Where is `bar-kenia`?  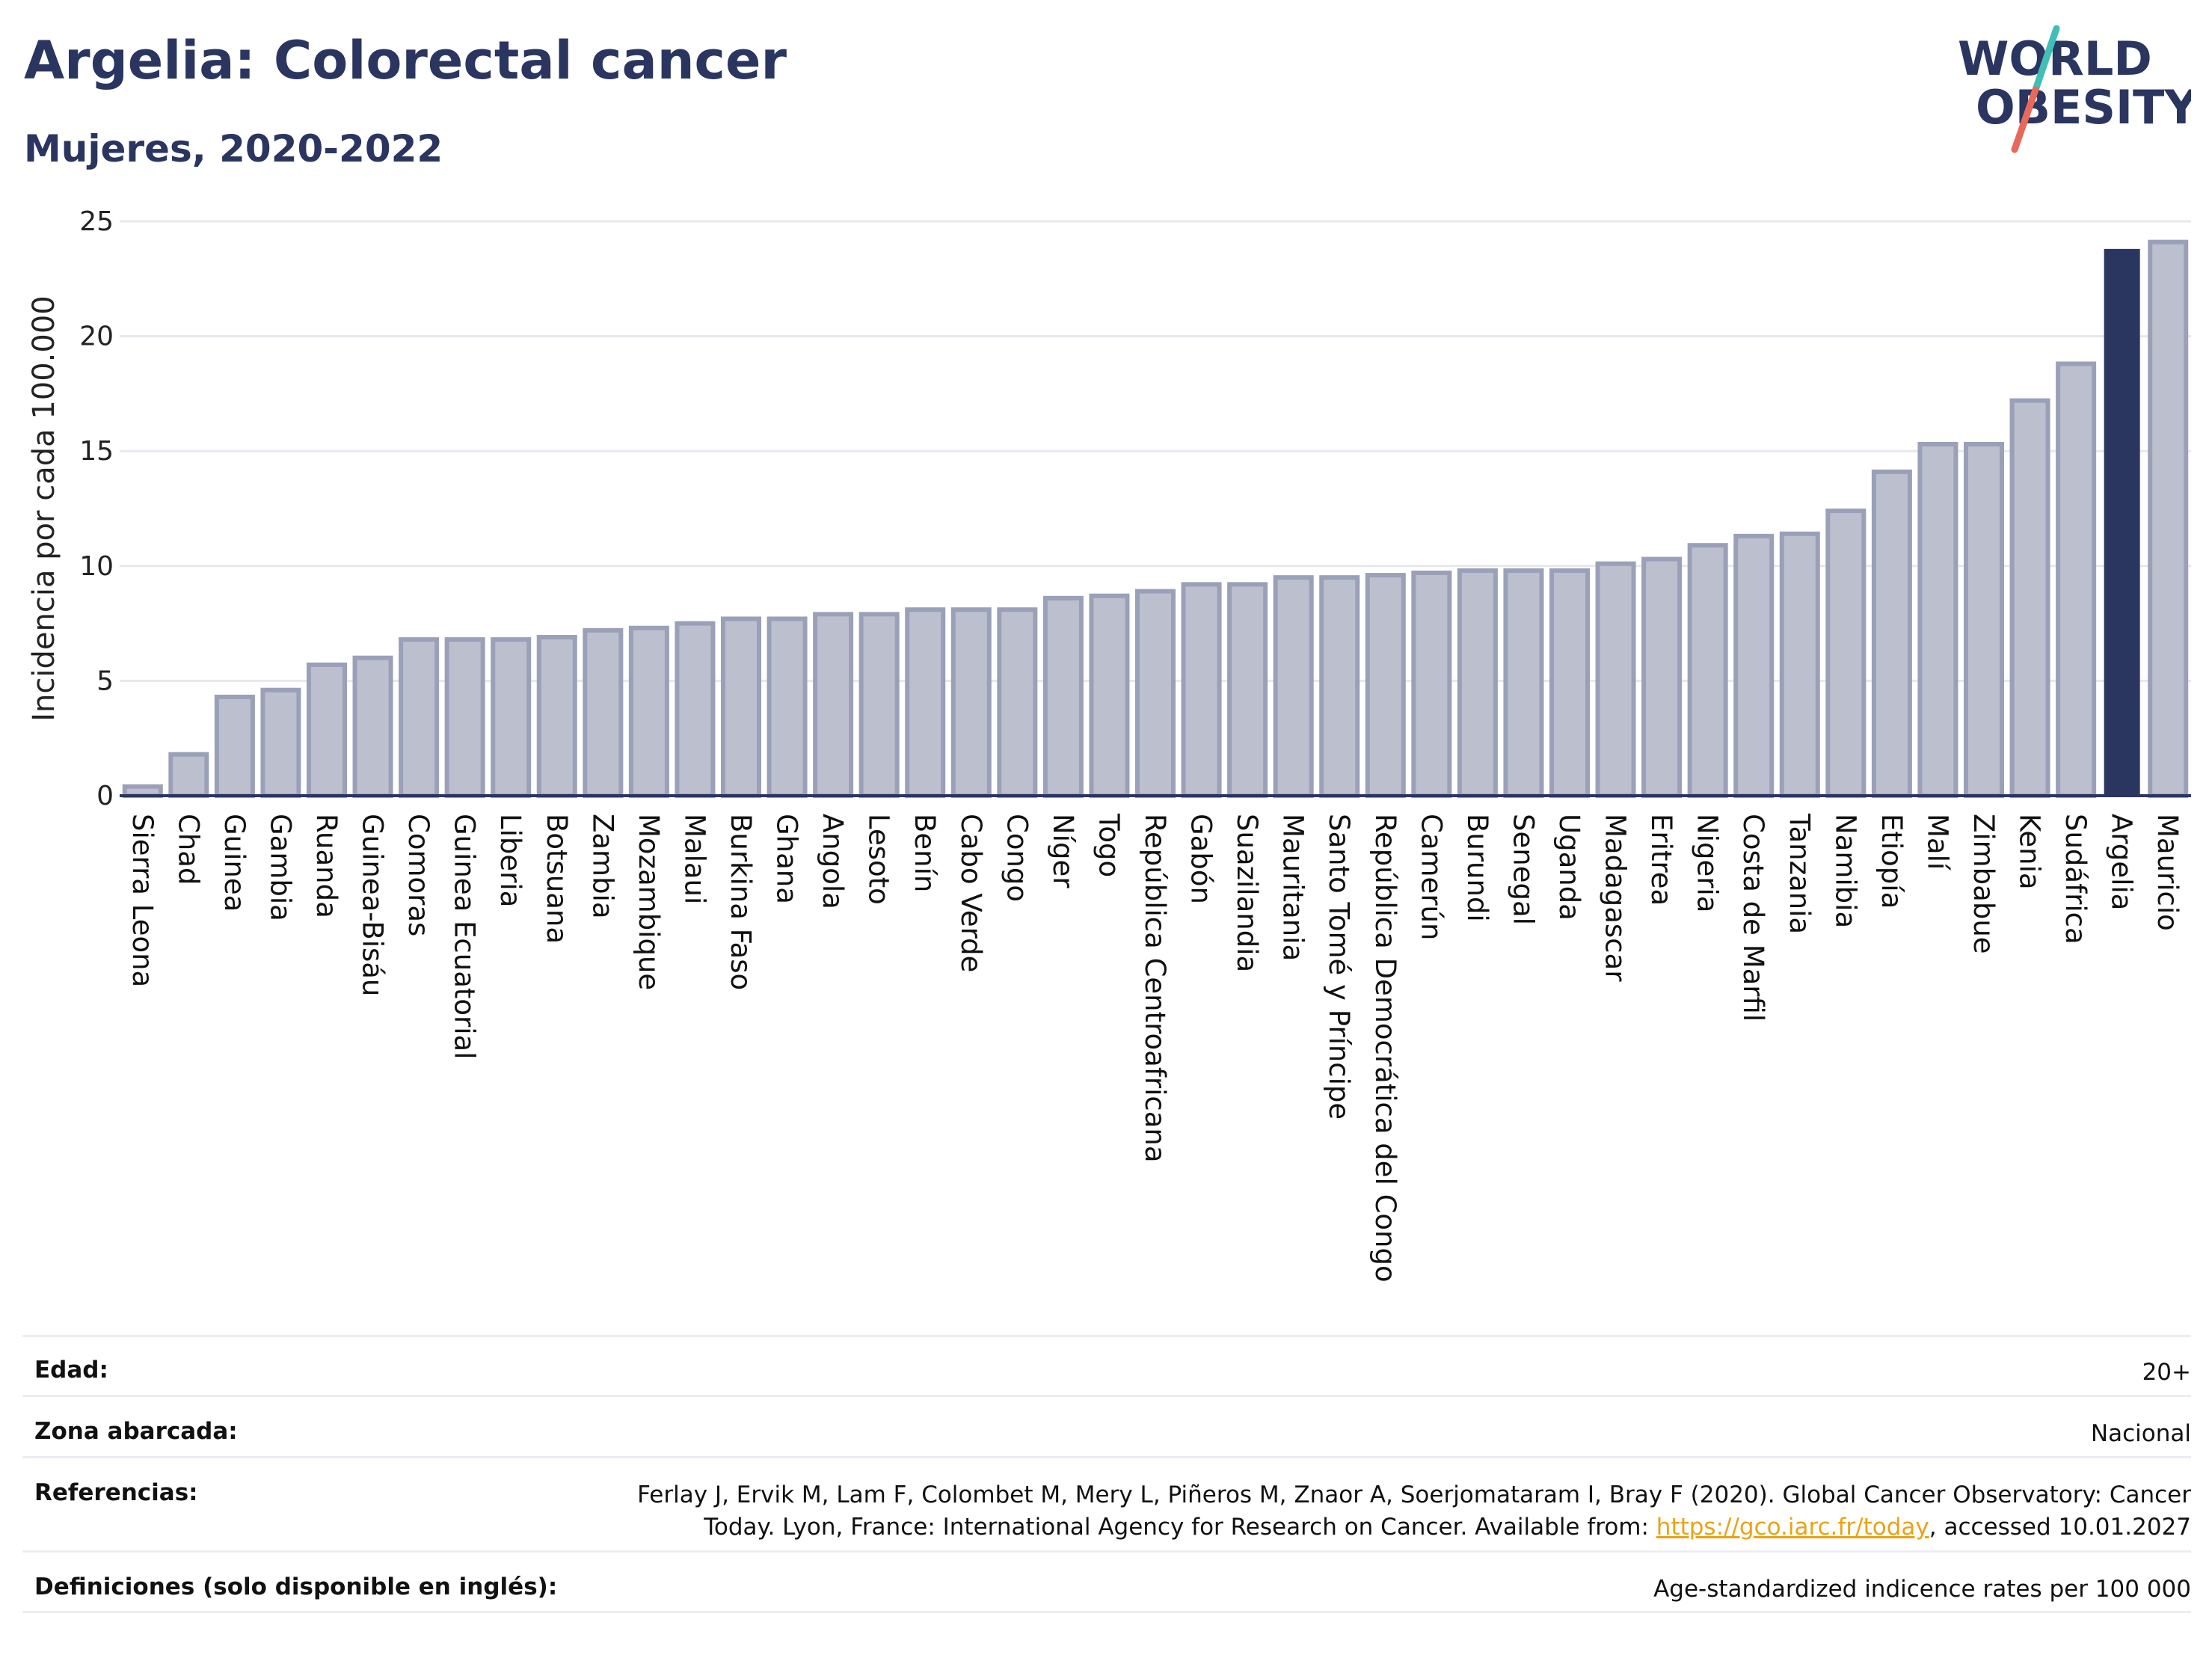
bar-kenia is located at coordinates (2029, 598).